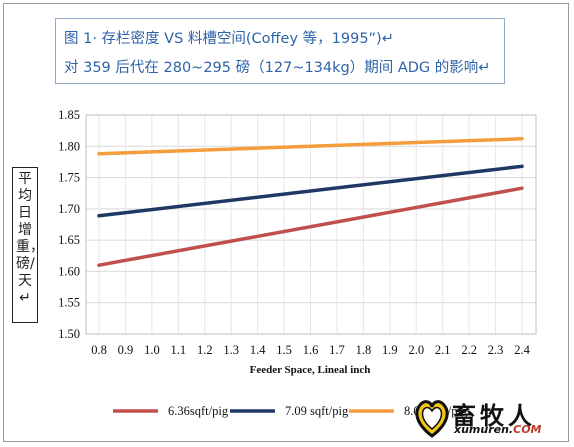  I want to click on y-tick-label: 1.80, so click(69, 146).